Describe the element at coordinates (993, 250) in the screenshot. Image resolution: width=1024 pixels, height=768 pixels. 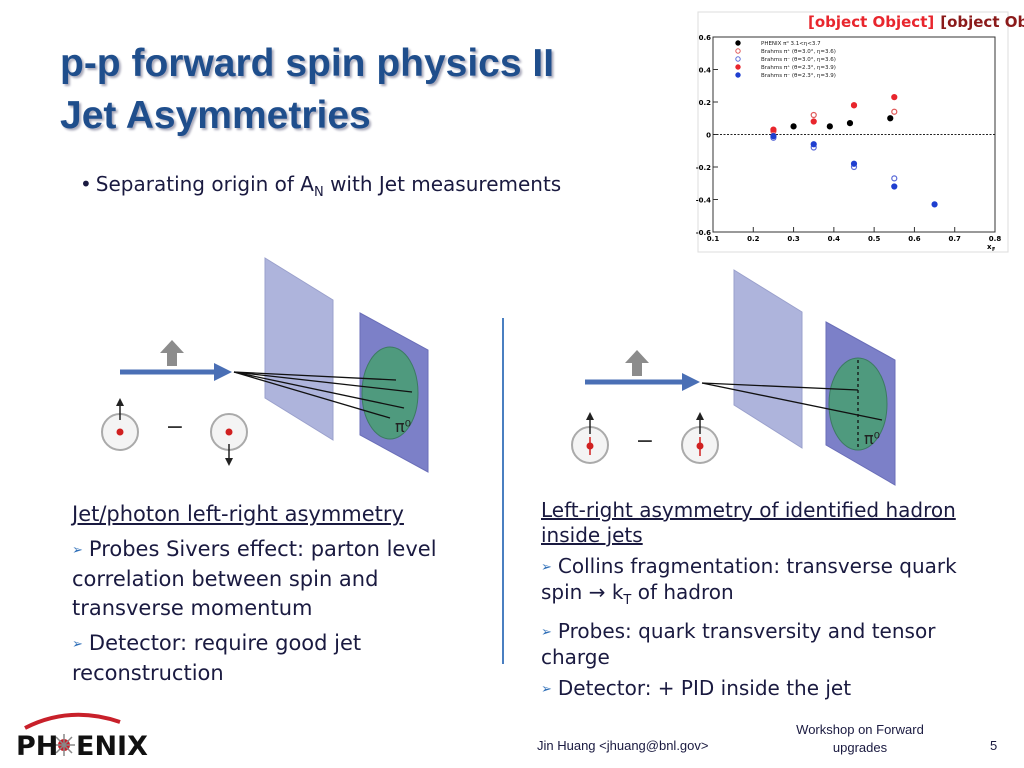
I see `x-axis-label-sub: F` at that location.